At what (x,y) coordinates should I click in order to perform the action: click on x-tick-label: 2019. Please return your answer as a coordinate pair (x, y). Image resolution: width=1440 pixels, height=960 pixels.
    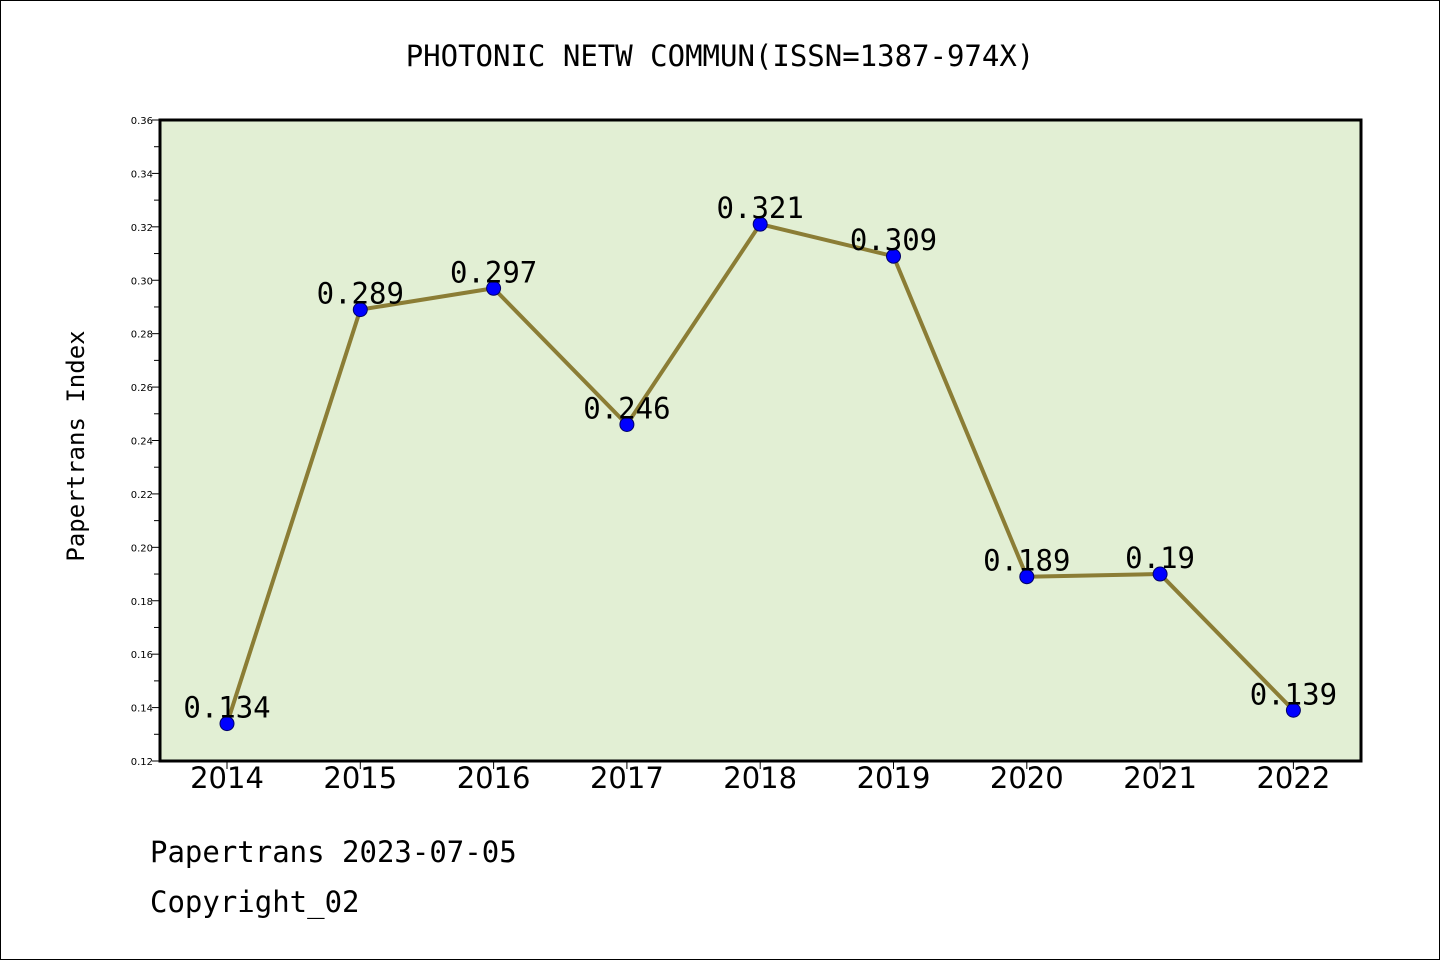
    Looking at the image, I should click on (894, 778).